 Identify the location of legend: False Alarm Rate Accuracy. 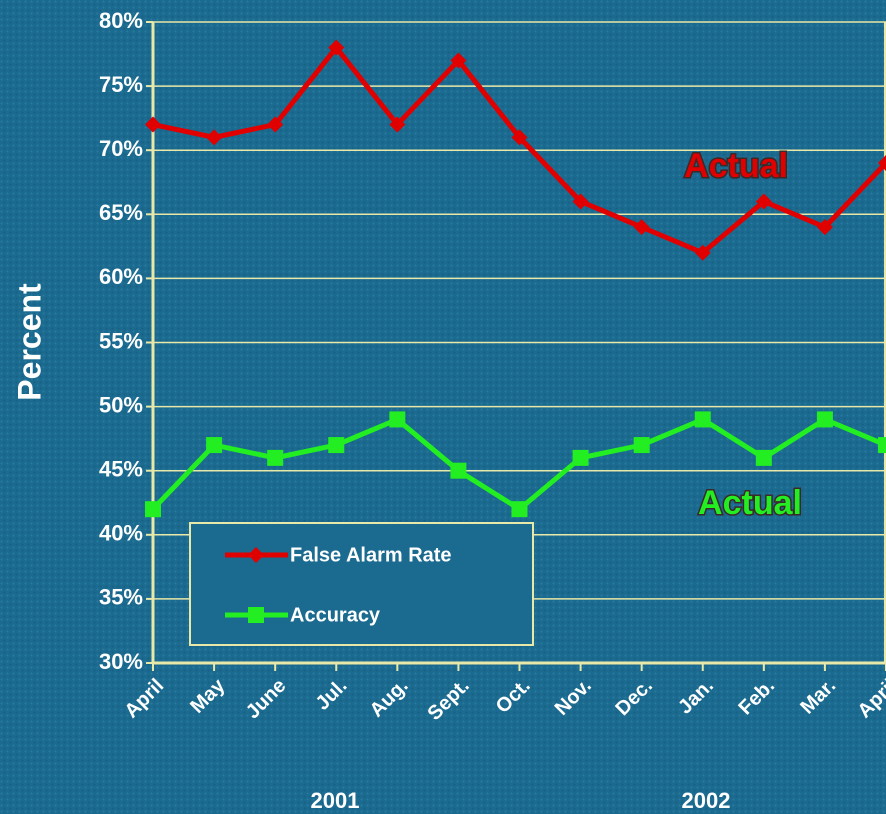
(361, 584).